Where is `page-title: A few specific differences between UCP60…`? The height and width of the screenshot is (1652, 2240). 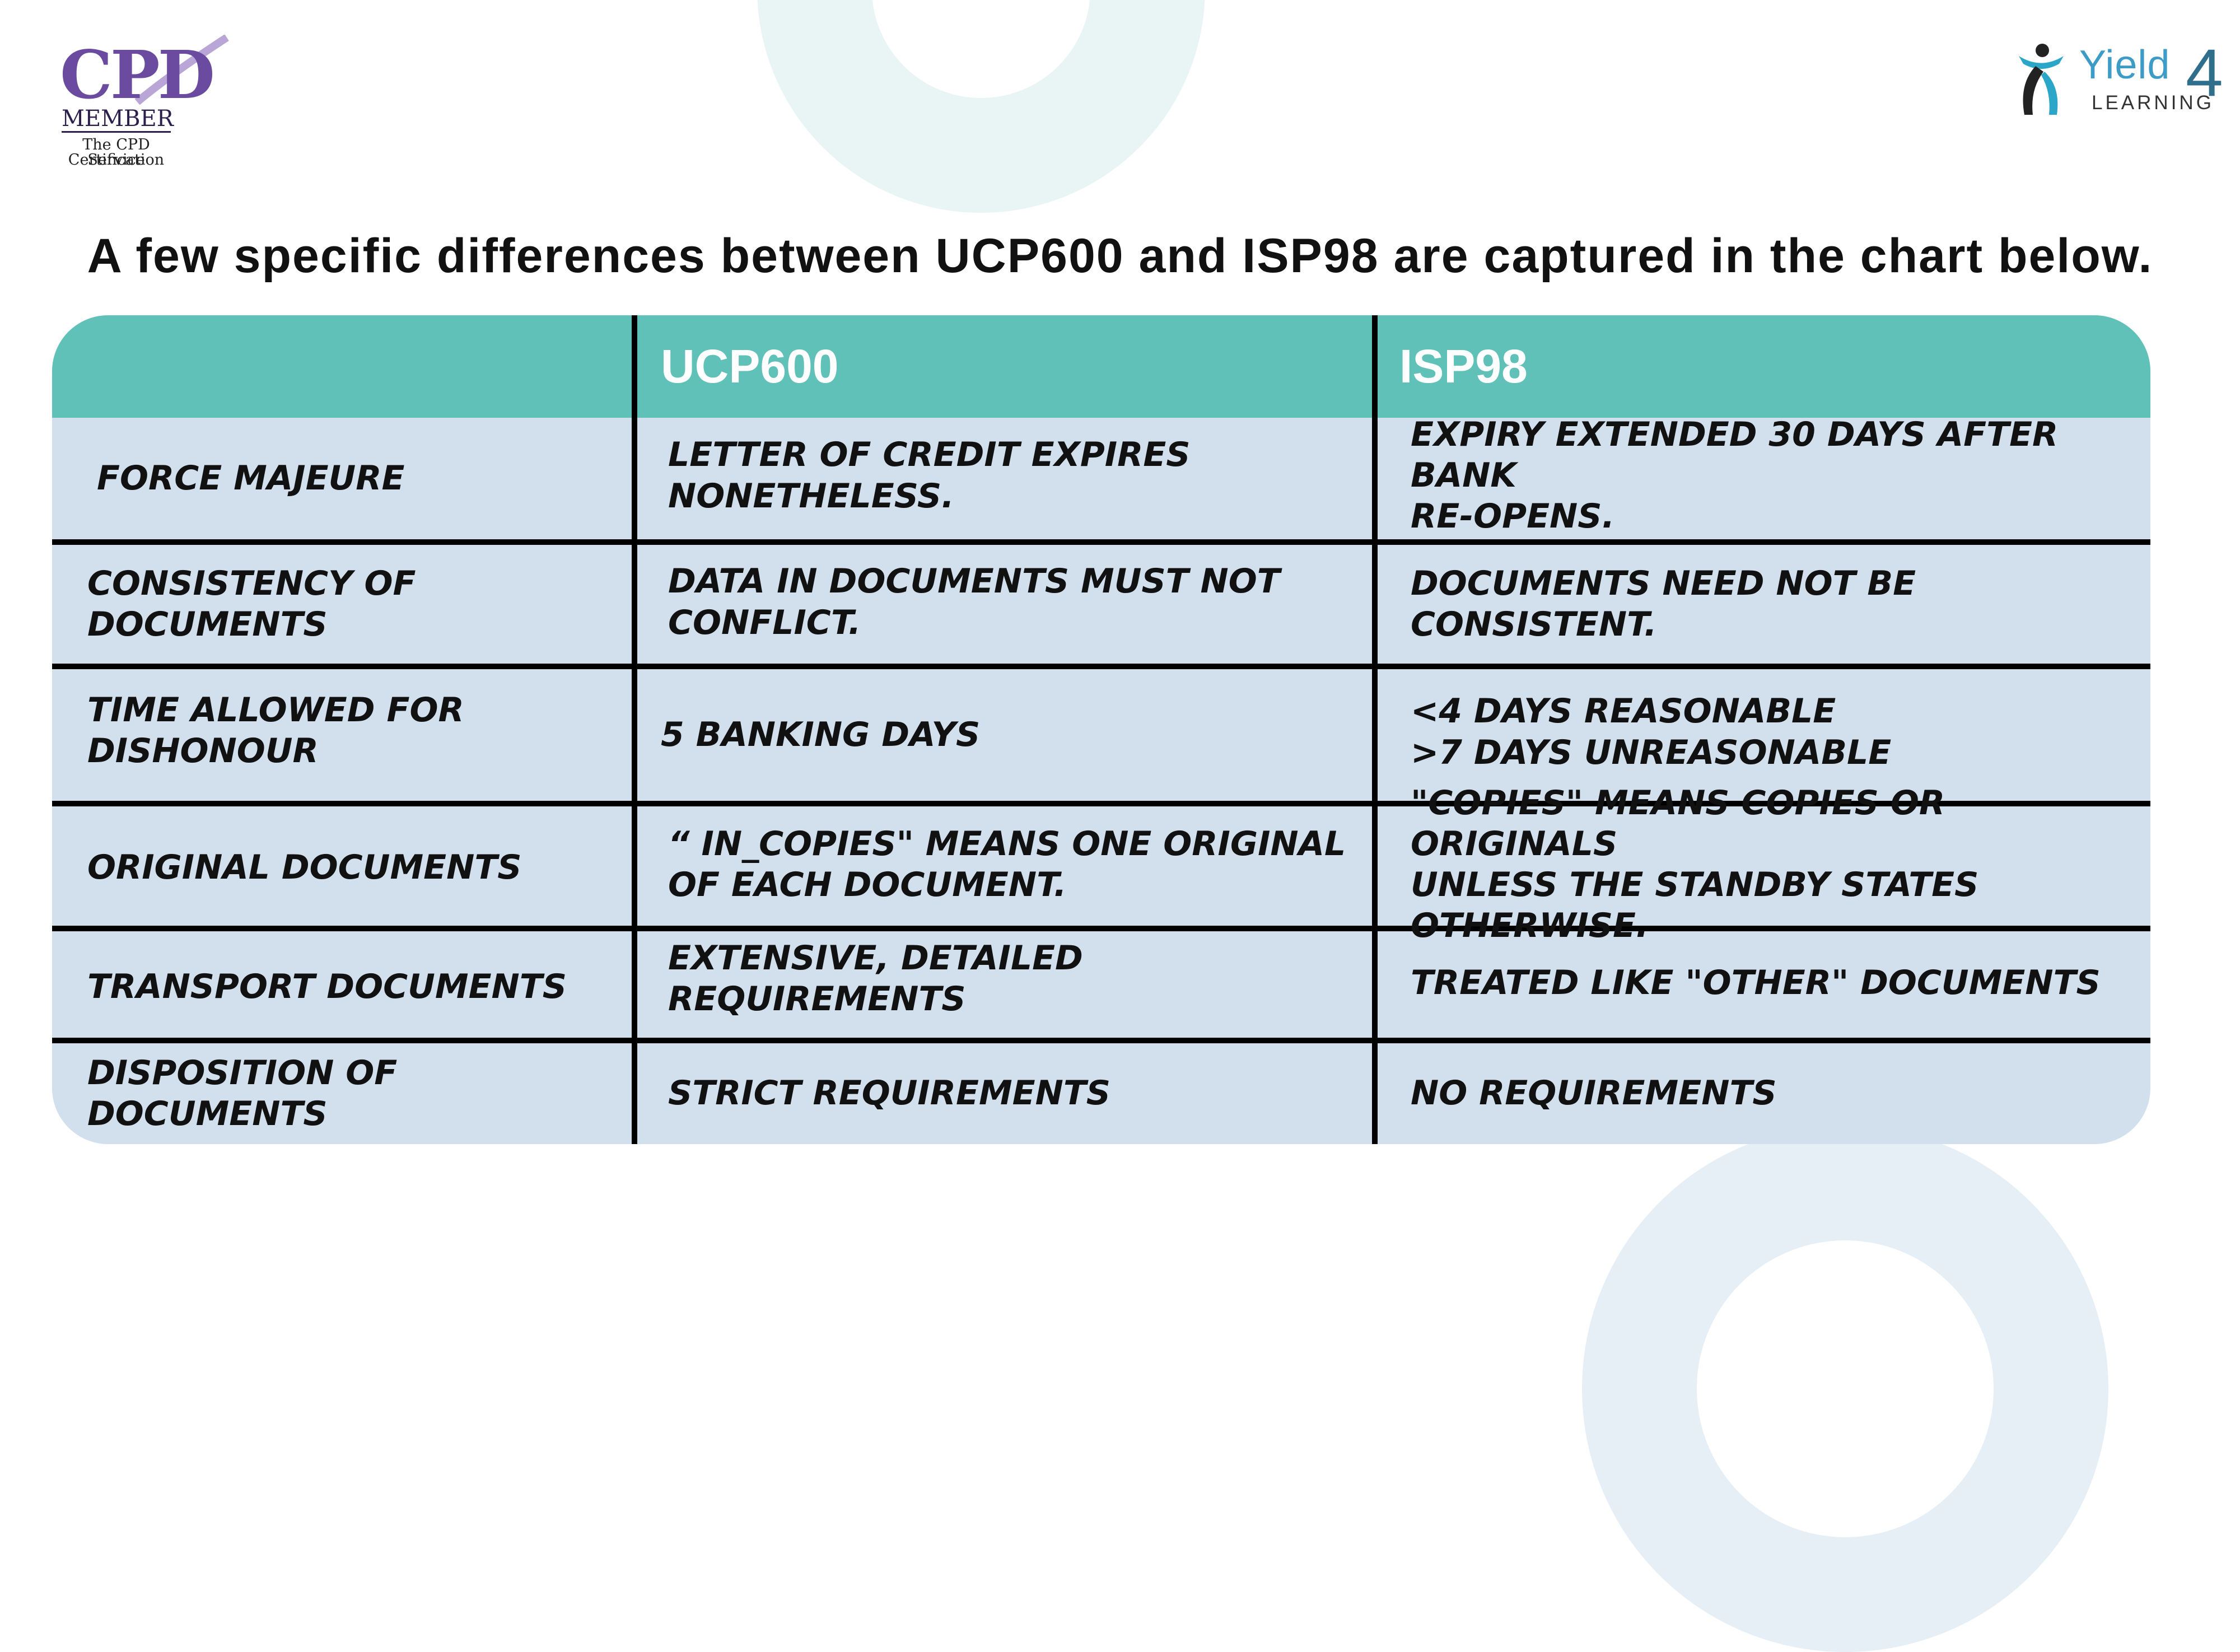
page-title: A few specific differences between UCP60… is located at coordinates (1120, 256).